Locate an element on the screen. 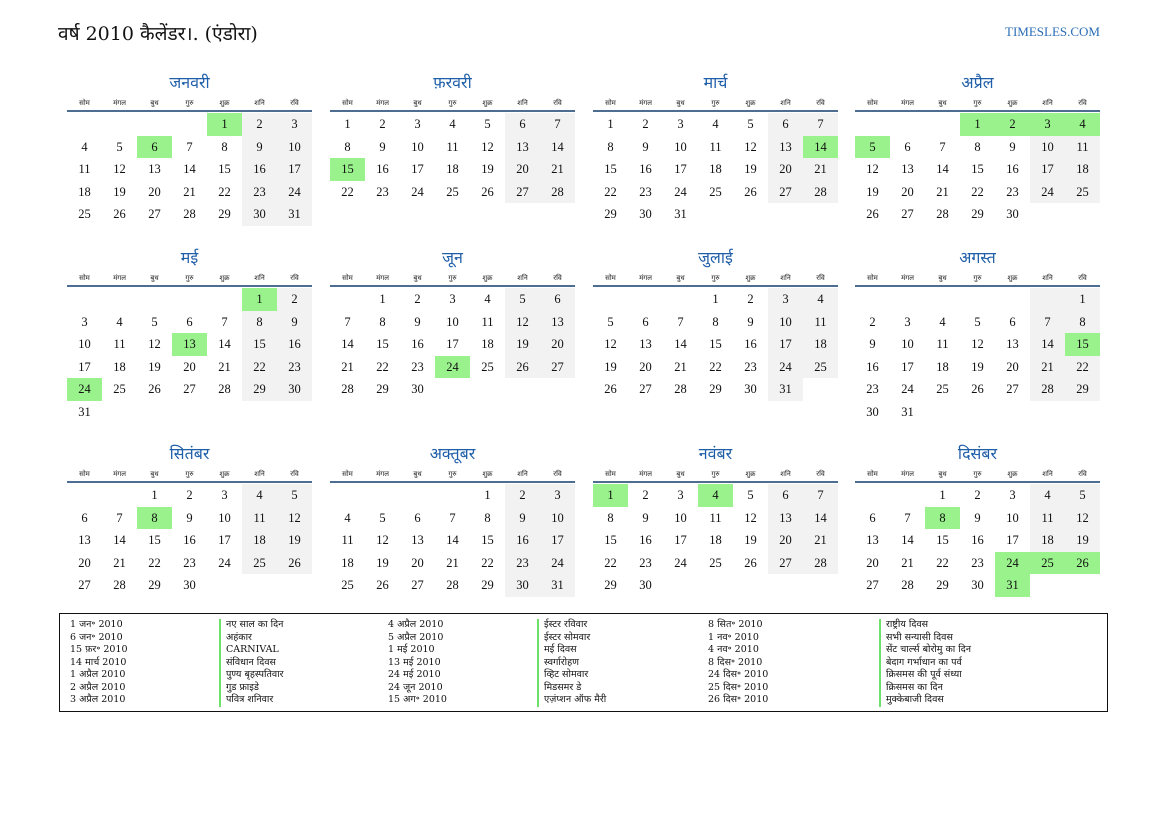 This screenshot has height=827, width=1169. weekday-label: मंगल is located at coordinates (119, 474).